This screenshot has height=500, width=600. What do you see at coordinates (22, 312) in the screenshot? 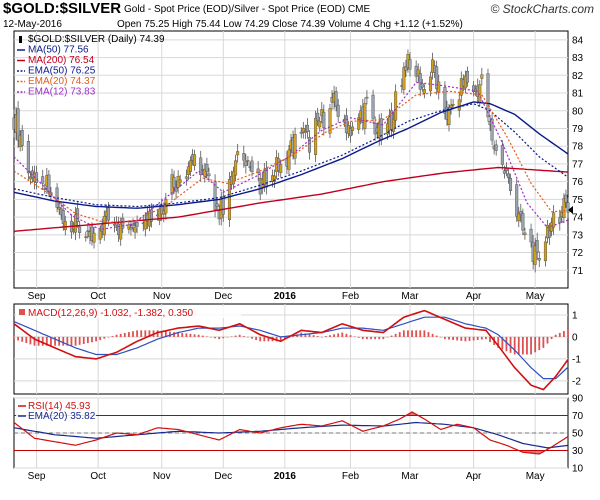
I see `macd-legend-swatch` at bounding box center [22, 312].